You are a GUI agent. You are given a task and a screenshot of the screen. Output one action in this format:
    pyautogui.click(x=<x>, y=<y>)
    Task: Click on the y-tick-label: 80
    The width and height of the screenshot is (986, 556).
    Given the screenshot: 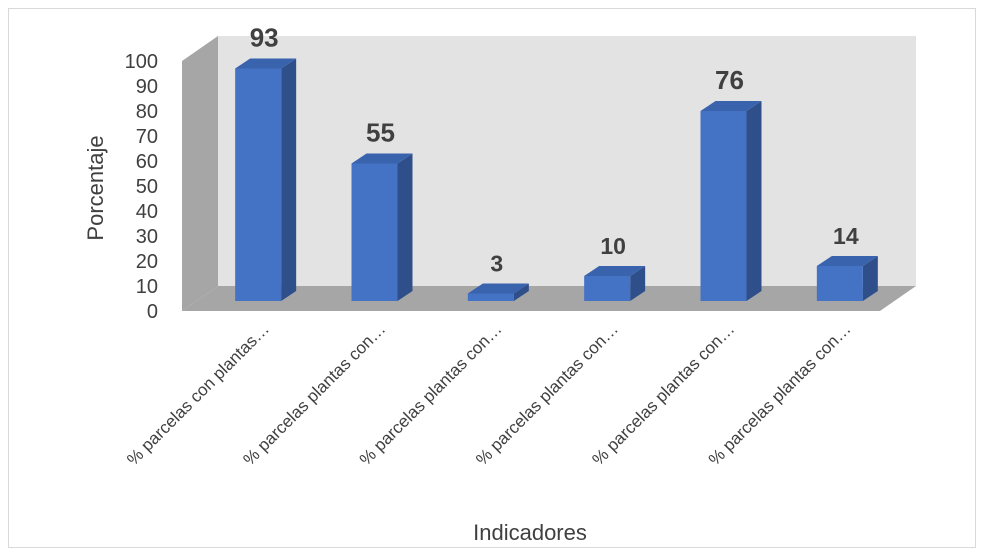 What is the action you would take?
    pyautogui.click(x=147, y=112)
    